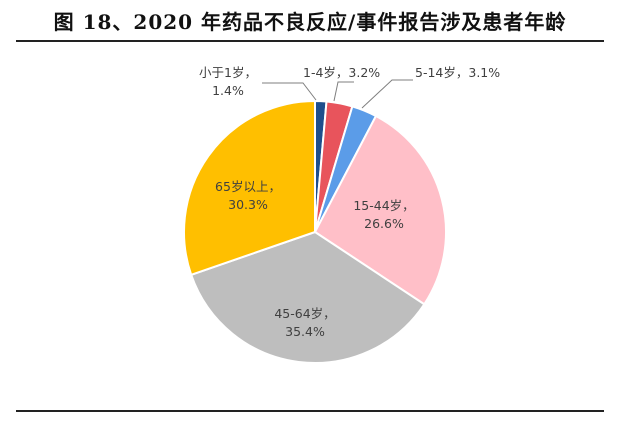  I want to click on figure-title: 图 18、2020 年药品不良反应/事件报告涉及患者年龄, so click(310, 22).